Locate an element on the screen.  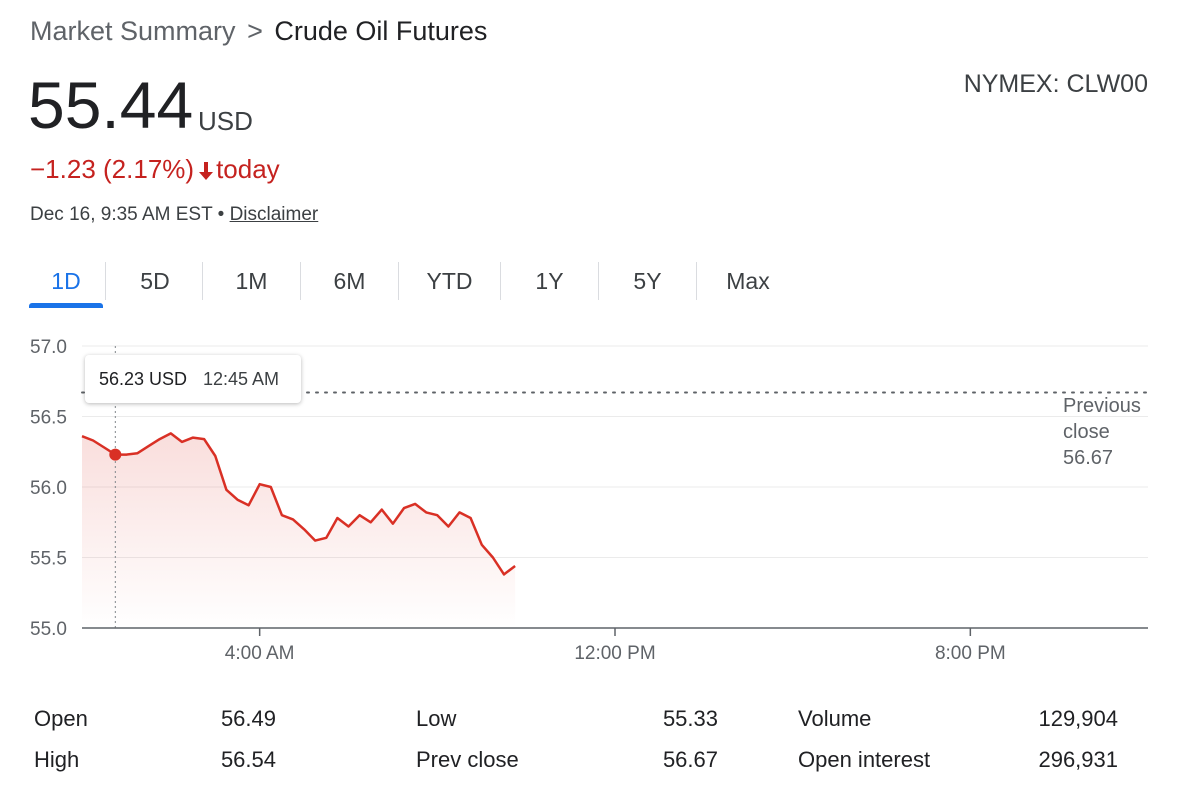
stat-open-value: 56.49 is located at coordinates (248, 718).